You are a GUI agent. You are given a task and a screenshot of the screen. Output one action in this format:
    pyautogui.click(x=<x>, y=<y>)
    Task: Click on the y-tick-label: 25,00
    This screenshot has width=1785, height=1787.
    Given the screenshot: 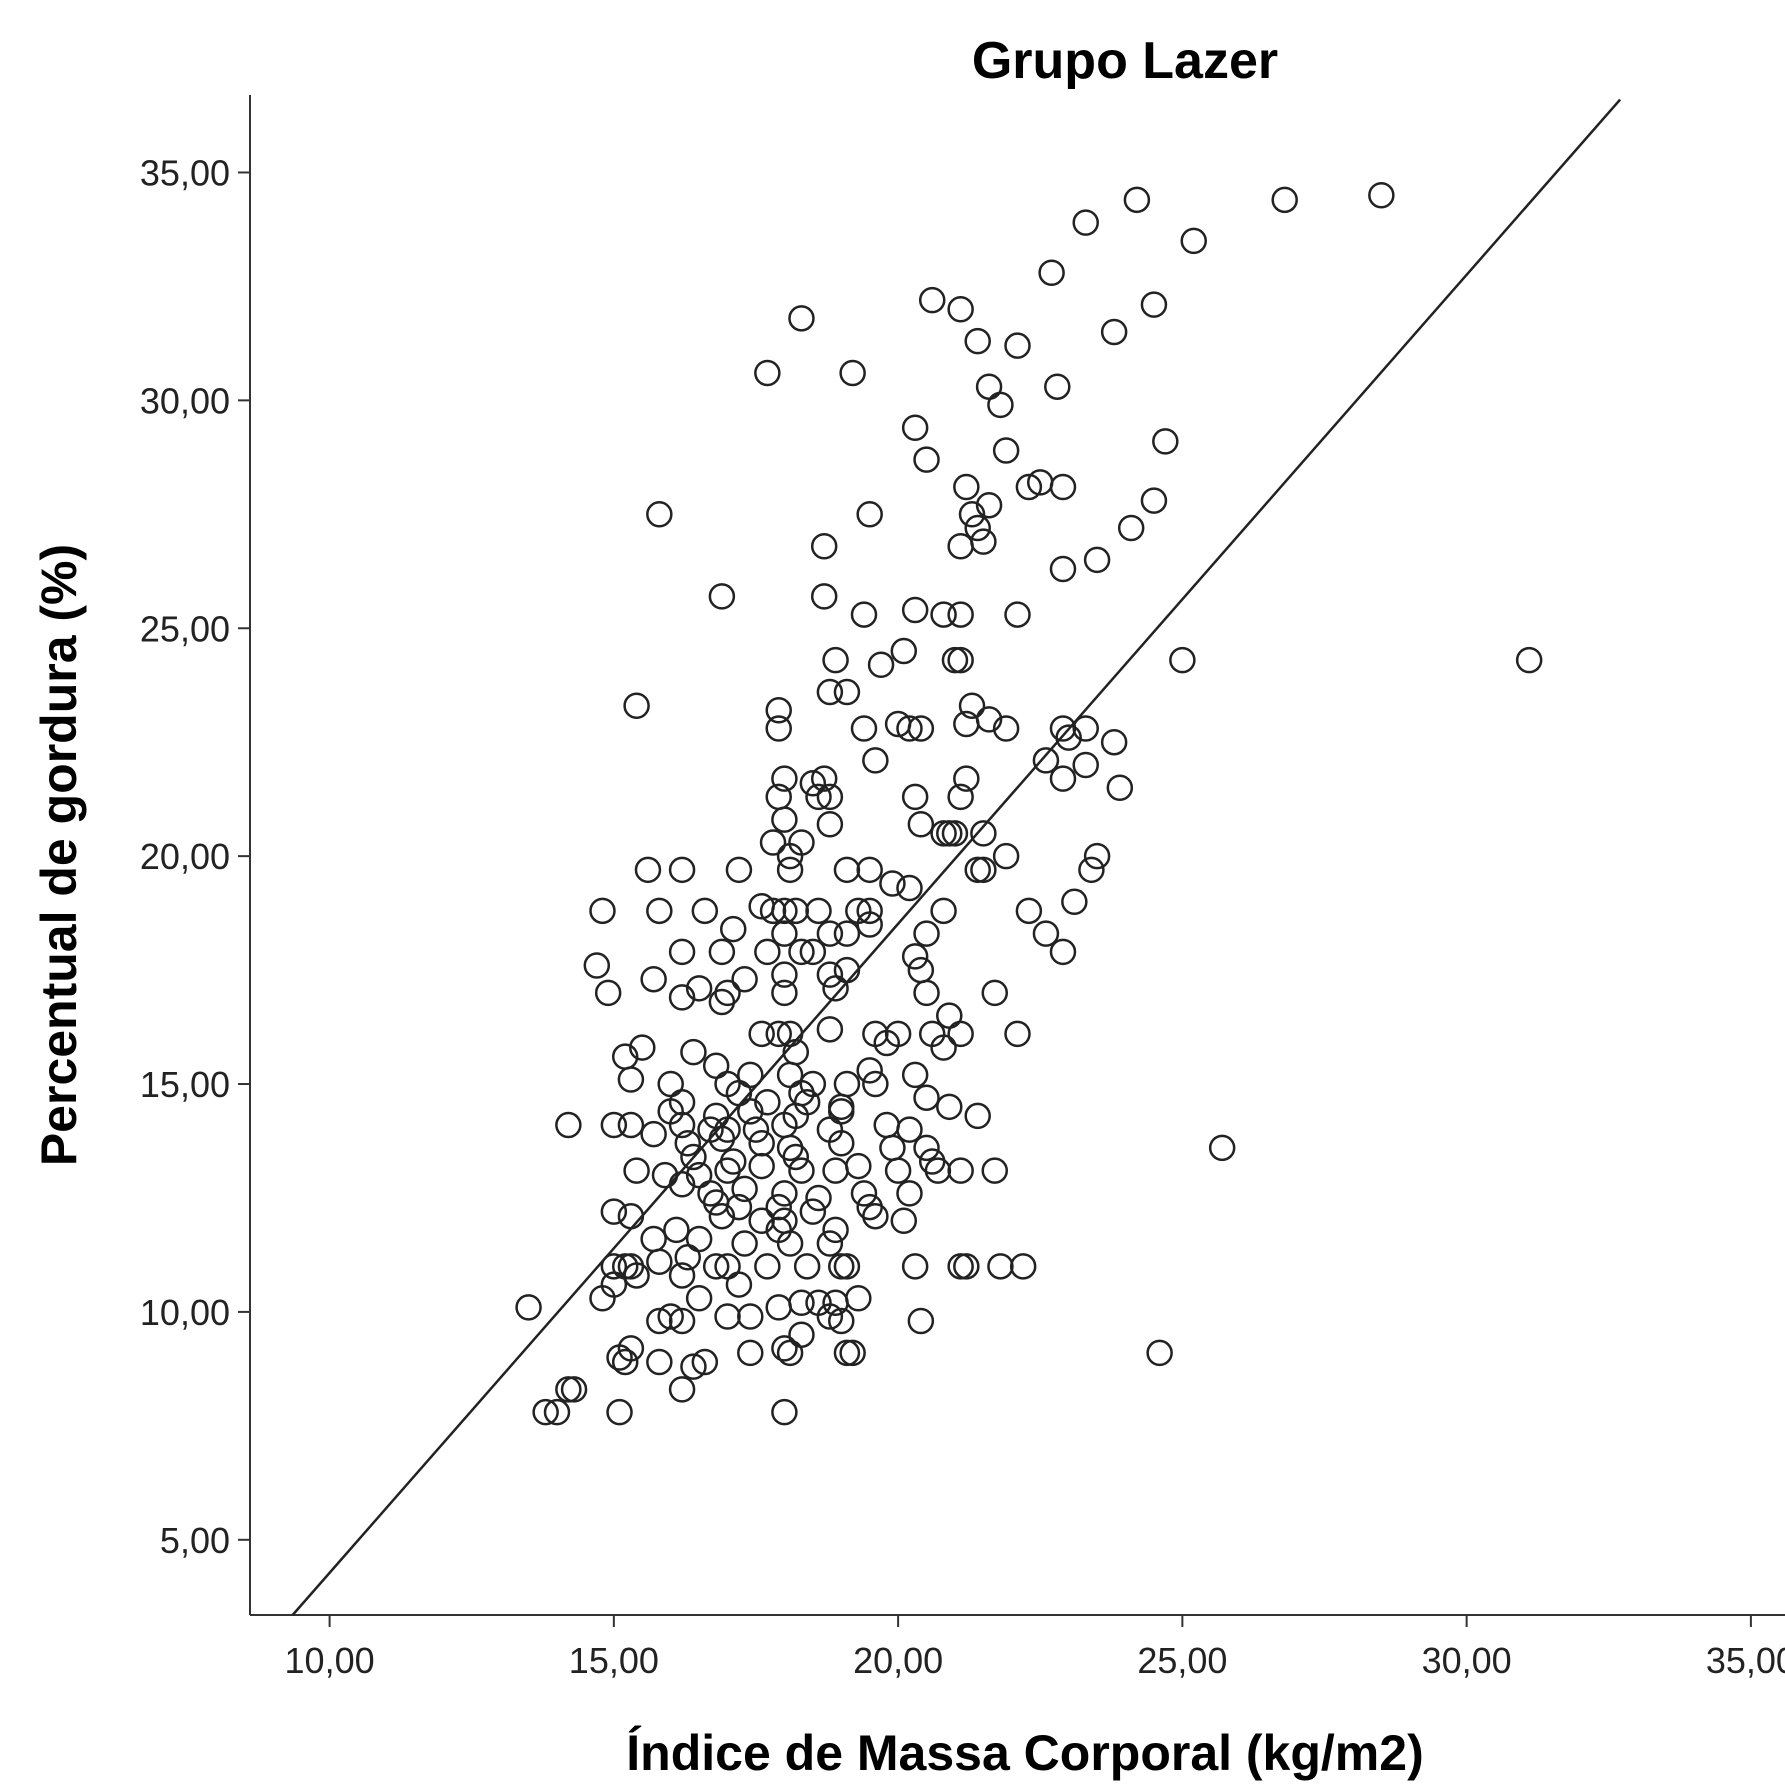 What is the action you would take?
    pyautogui.click(x=185, y=628)
    